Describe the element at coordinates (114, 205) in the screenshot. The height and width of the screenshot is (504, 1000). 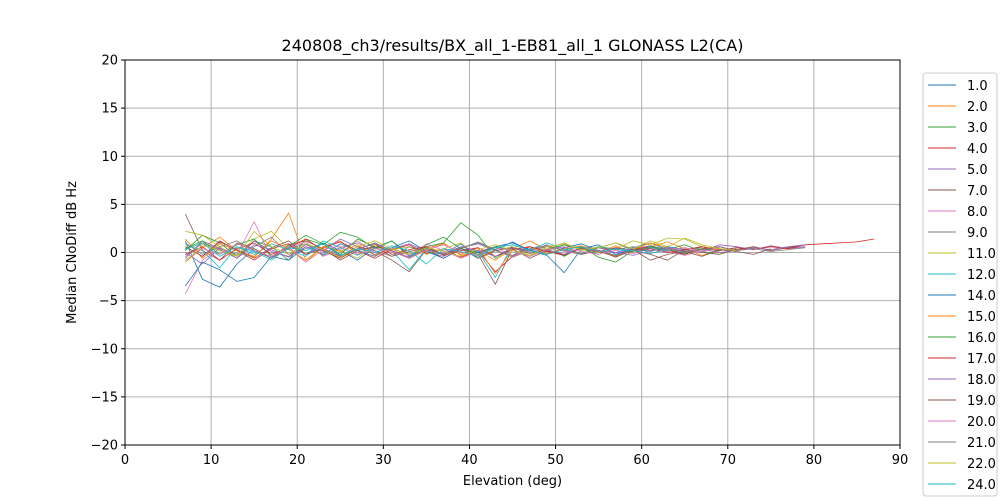
I see `y-tick-label: 5` at that location.